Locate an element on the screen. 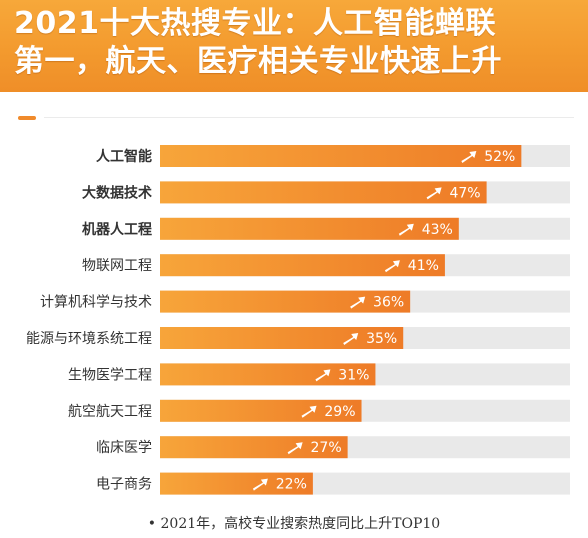 The height and width of the screenshot is (538, 588). header-title-line-1: 2021十大热搜专业：人工智能蝉联 is located at coordinates (255, 23).